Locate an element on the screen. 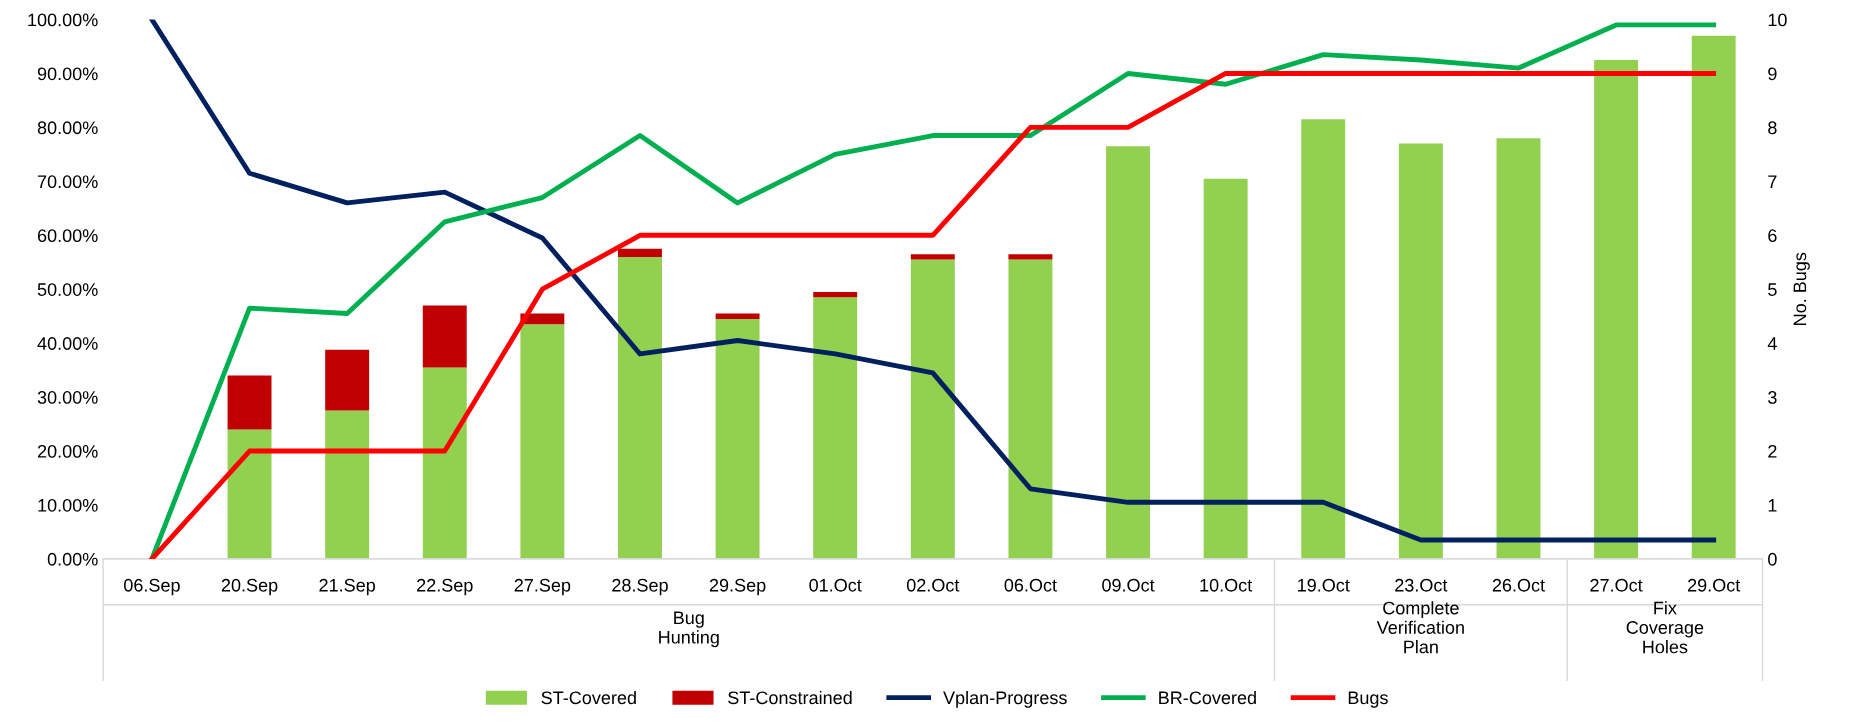 The image size is (1875, 724). x-tick-label: 23.Oct is located at coordinates (1421, 585).